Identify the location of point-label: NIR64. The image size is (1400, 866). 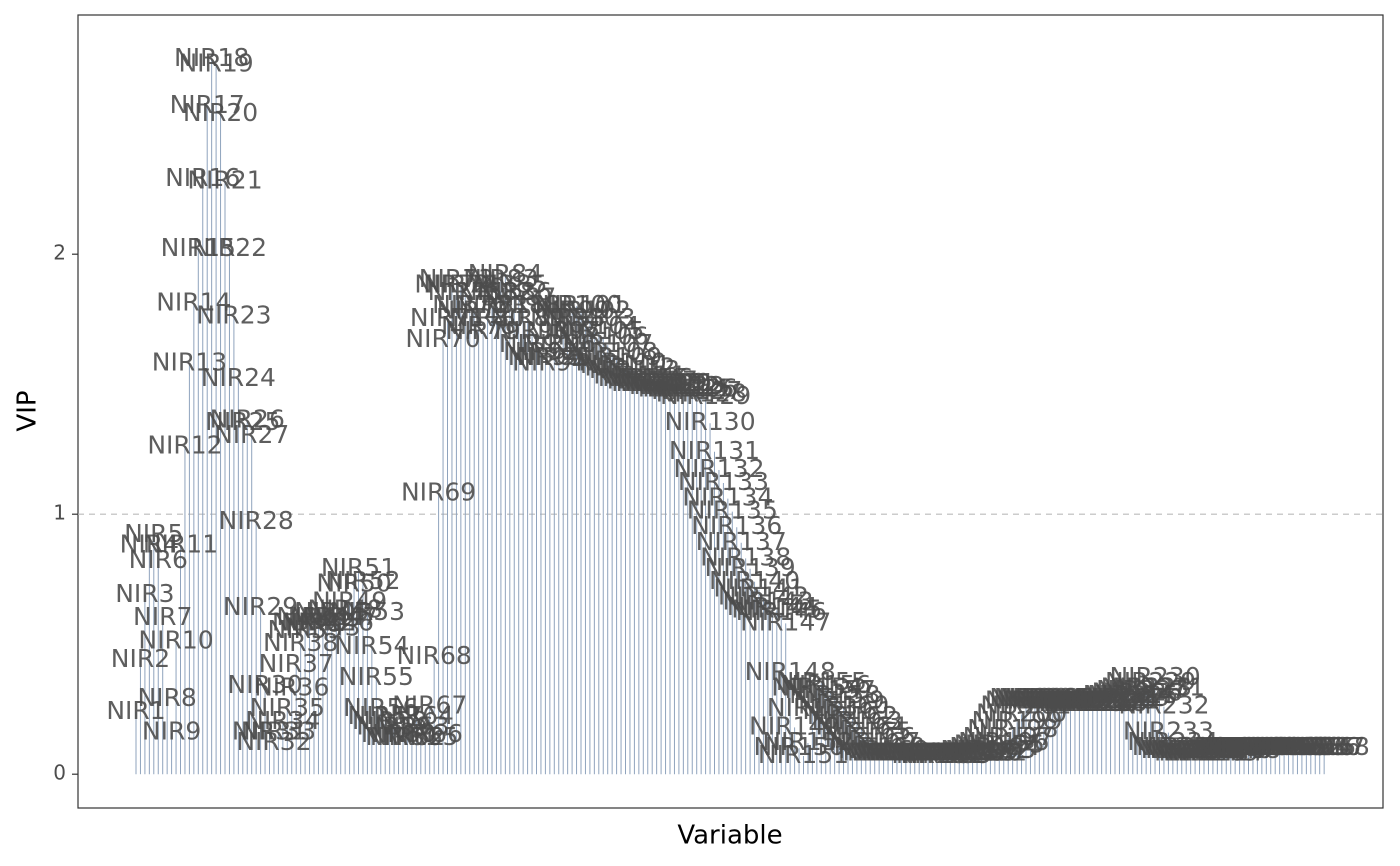
(416, 715).